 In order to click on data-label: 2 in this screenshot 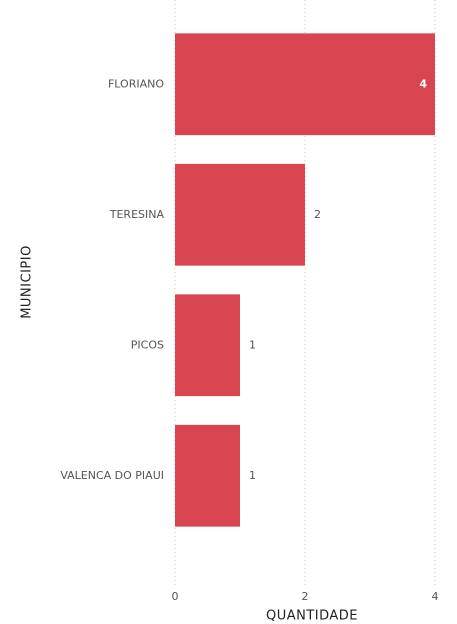, I will do `click(317, 214)`.